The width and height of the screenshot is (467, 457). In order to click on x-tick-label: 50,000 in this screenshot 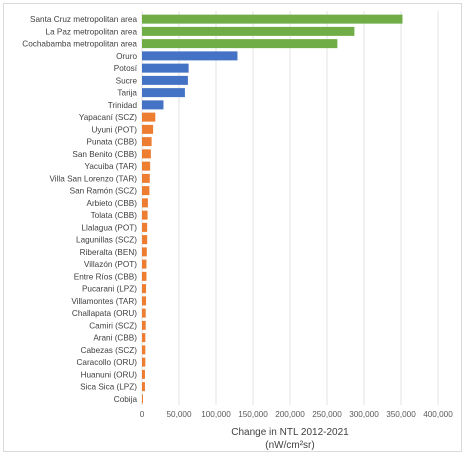, I will do `click(178, 414)`.